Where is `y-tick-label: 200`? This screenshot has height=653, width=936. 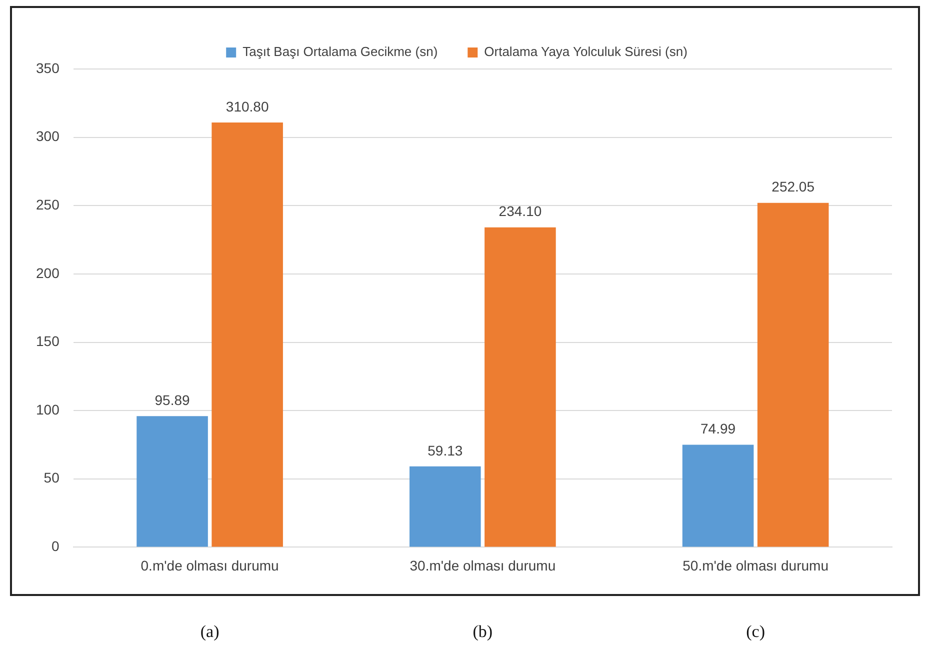 y-tick-label: 200 is located at coordinates (48, 272).